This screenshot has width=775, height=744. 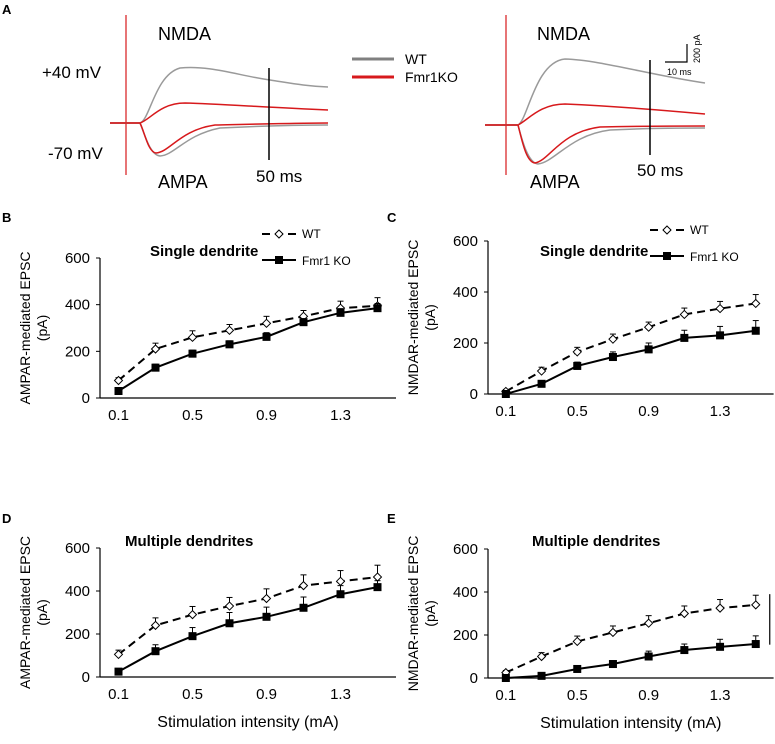 What do you see at coordinates (391, 518) in the screenshot?
I see `panel-label: E` at bounding box center [391, 518].